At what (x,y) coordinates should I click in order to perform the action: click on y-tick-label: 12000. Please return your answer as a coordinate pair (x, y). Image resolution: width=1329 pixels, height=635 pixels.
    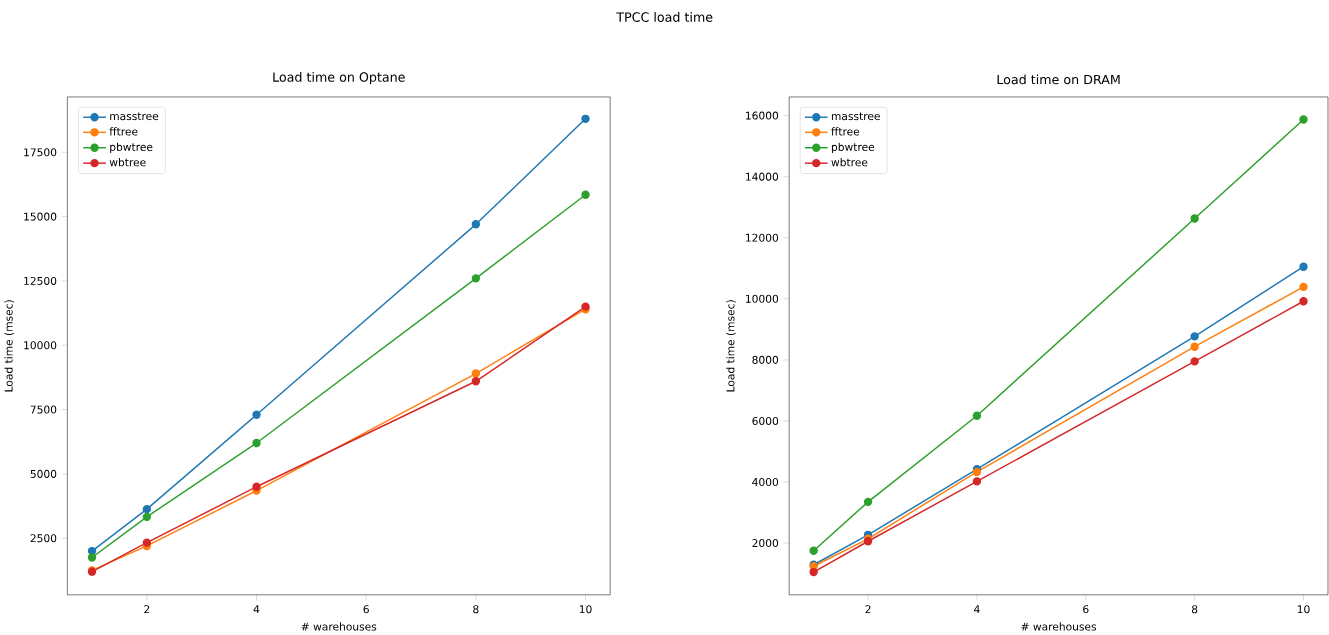
    Looking at the image, I should click on (762, 237).